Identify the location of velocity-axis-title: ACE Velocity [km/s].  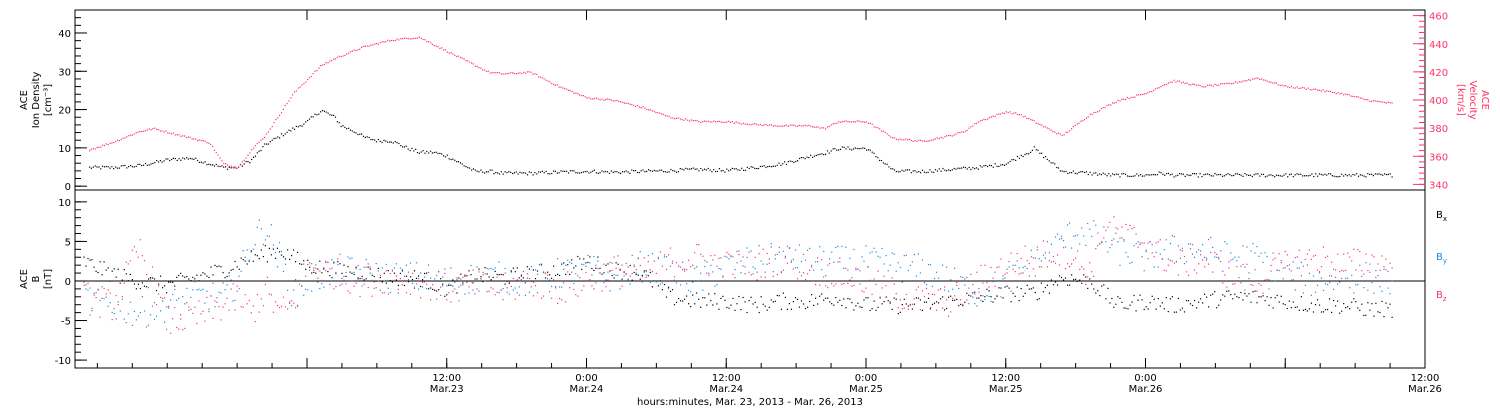
(1472, 99).